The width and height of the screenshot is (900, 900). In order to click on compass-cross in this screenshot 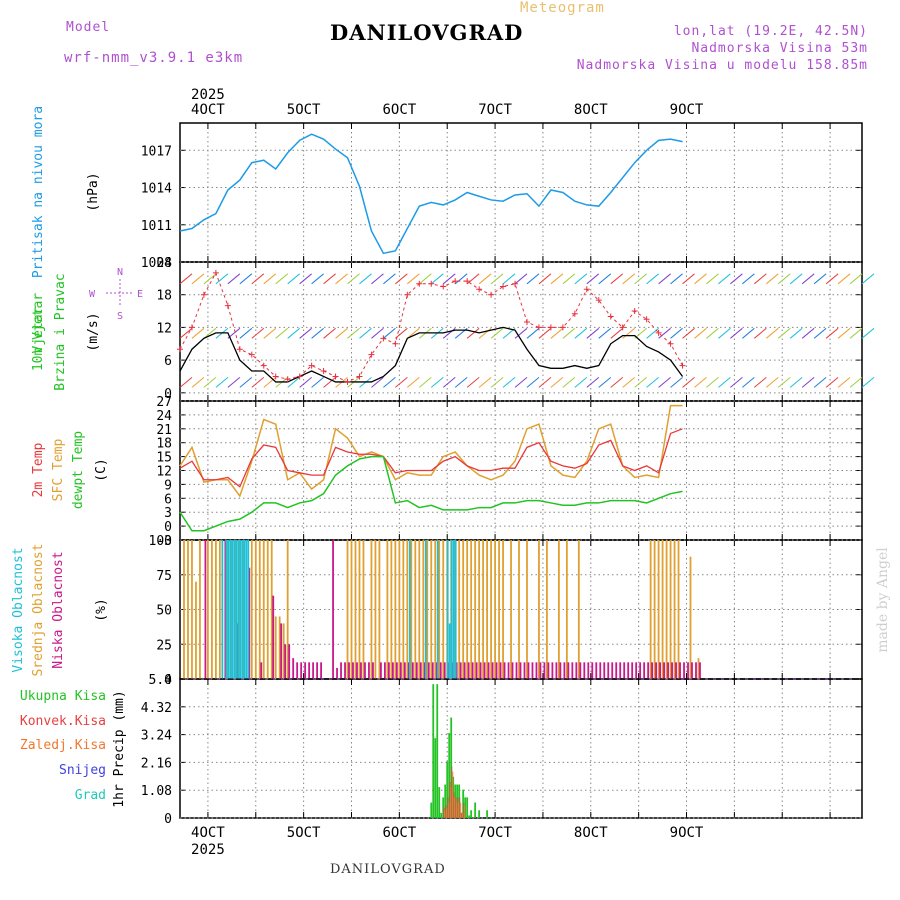, I will do `click(120, 293)`.